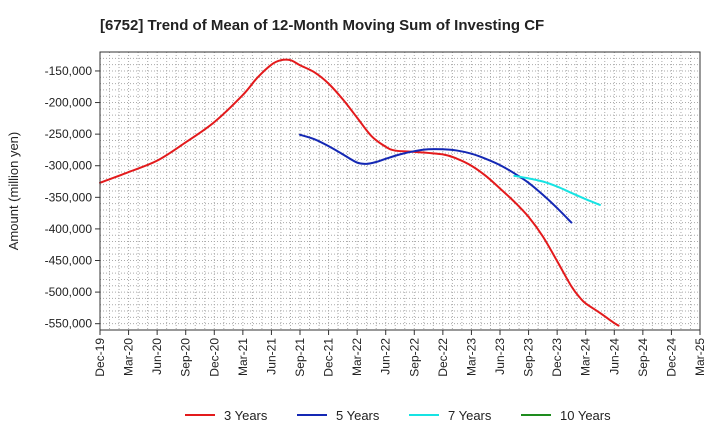 Image resolution: width=720 pixels, height=440 pixels. I want to click on x-tick-label: Jun-22, so click(386, 356).